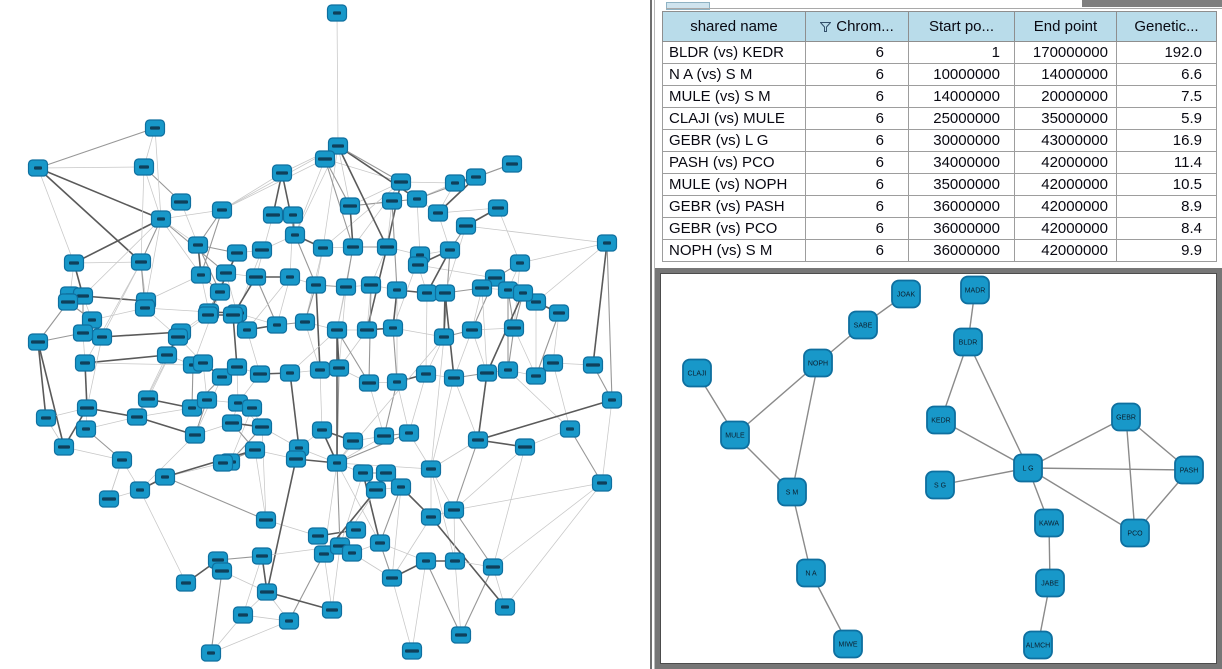  I want to click on horizontal-scrollbar-thumb, so click(1152, 3).